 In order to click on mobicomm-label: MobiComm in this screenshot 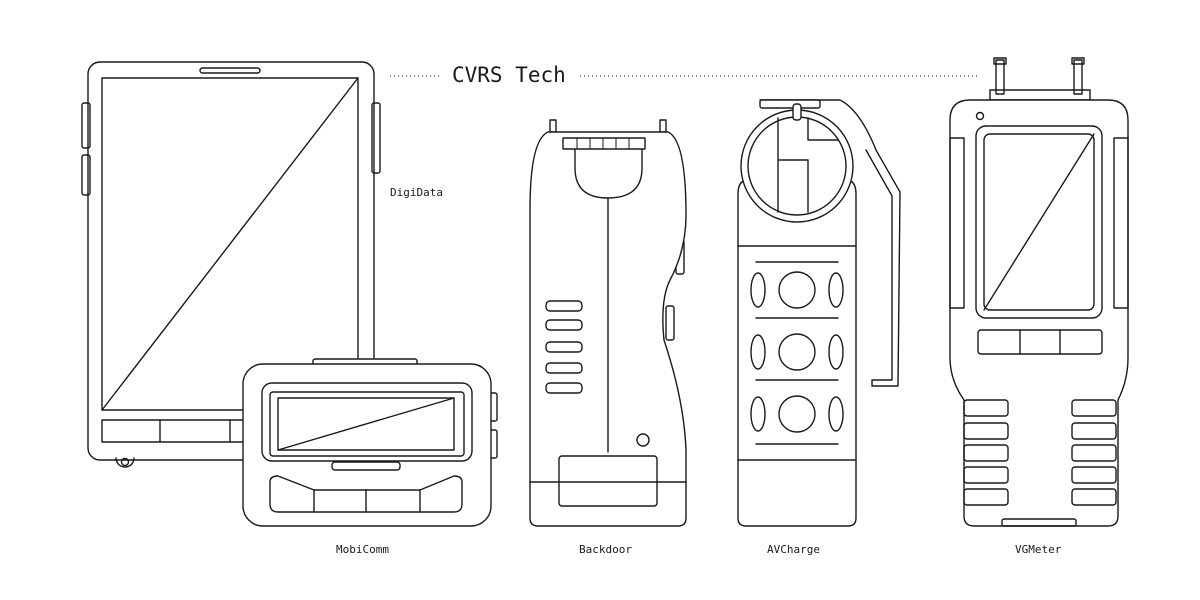, I will do `click(362, 549)`.